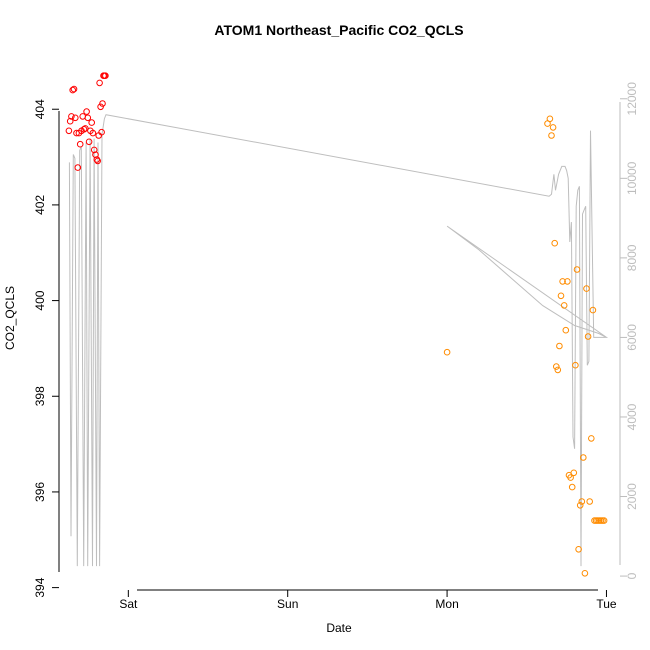 The width and height of the screenshot is (650, 650). Describe the element at coordinates (40, 300) in the screenshot. I see `y-tick-label: 400` at that location.